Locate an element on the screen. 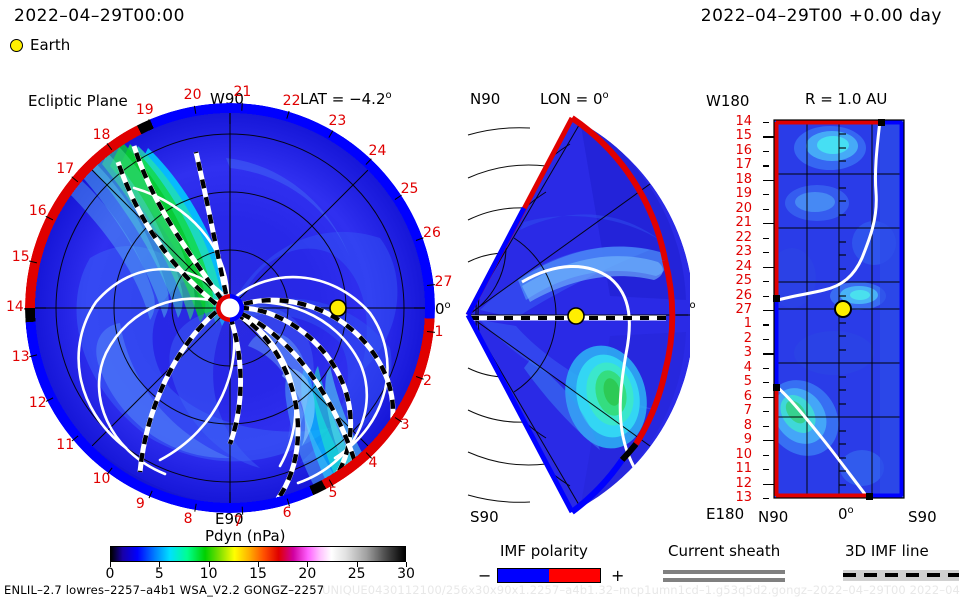  imf-line-legend-title: 3D IMF line is located at coordinates (887, 551).